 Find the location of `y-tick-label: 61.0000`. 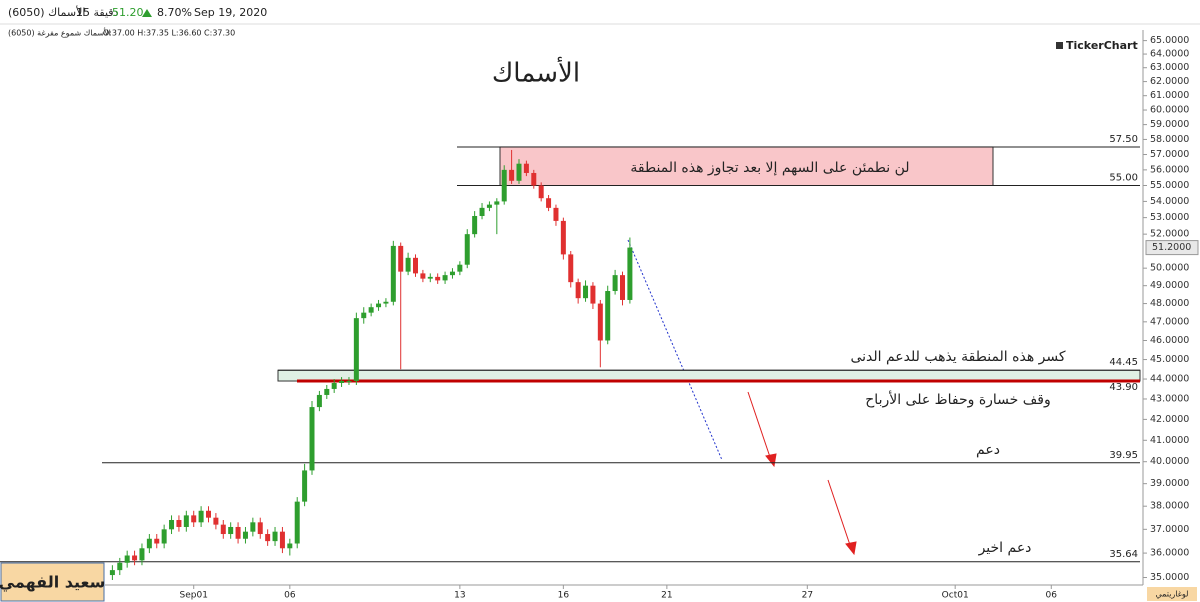

y-tick-label: 61.0000 is located at coordinates (1169, 95).